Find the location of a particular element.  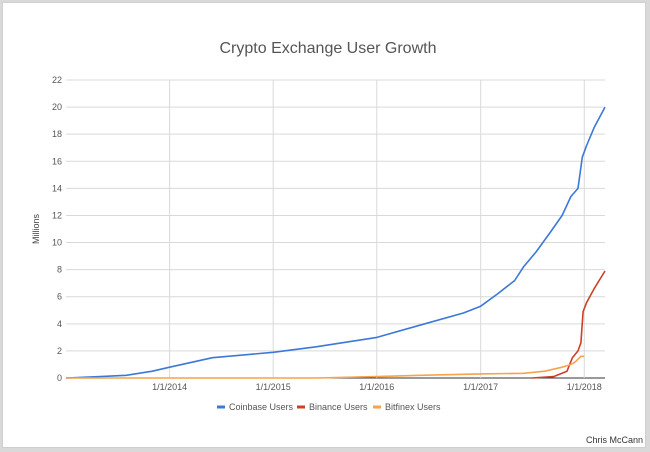

binance-users-legend-label: Binance Users is located at coordinates (338, 407).